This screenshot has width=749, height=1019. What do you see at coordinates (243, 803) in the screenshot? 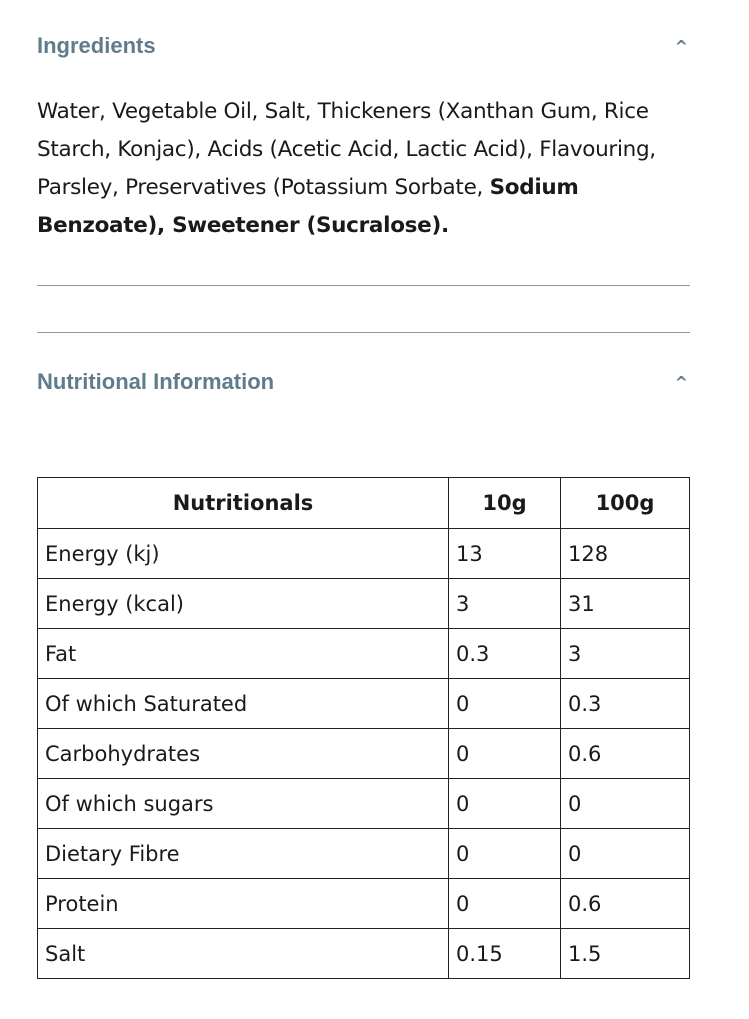
I see `table-cell: Of which sugars` at bounding box center [243, 803].